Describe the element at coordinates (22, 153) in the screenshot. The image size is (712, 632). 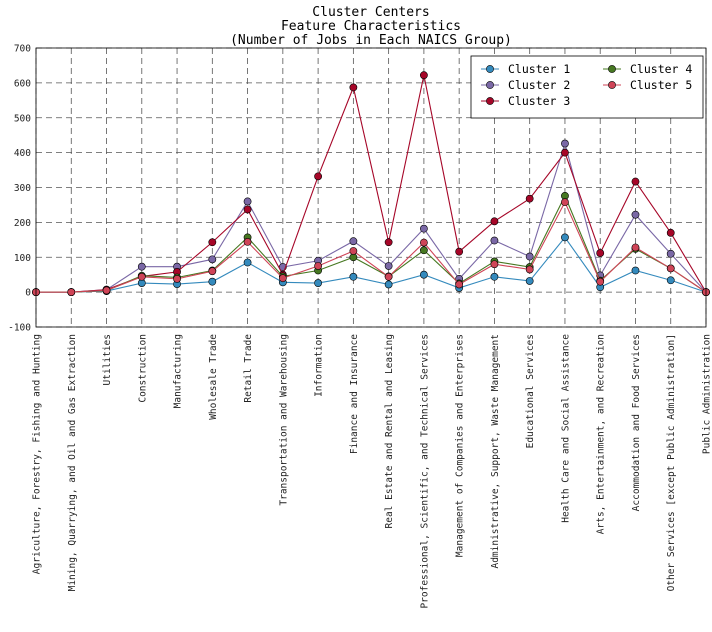
I see `y-tick-label: 400` at that location.